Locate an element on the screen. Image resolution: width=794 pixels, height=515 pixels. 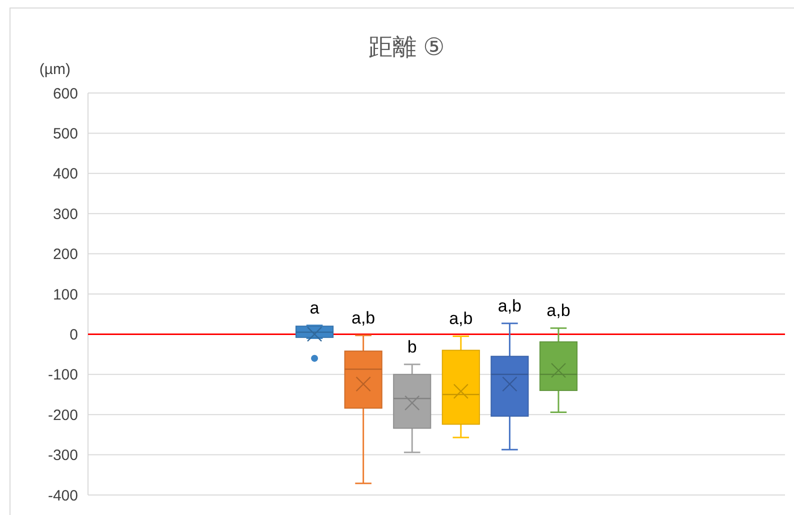
y-tick-label: 500 is located at coordinates (65, 133).